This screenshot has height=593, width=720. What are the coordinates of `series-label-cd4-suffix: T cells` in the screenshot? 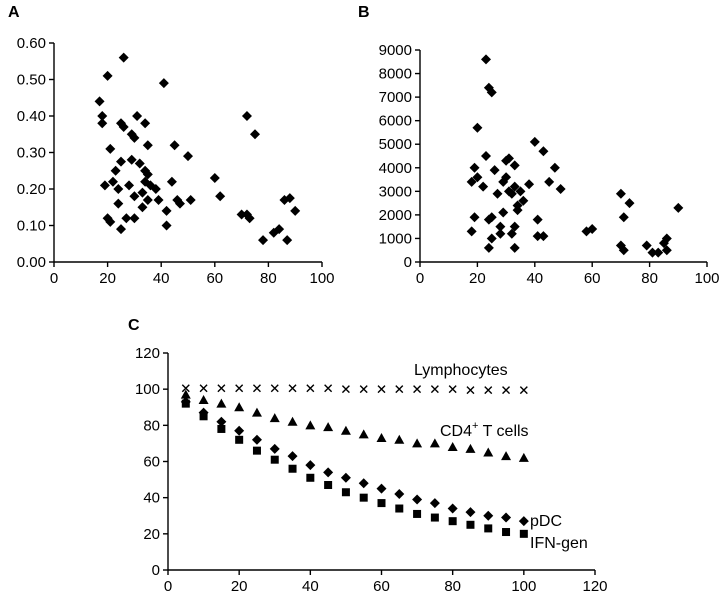 It's located at (503, 431).